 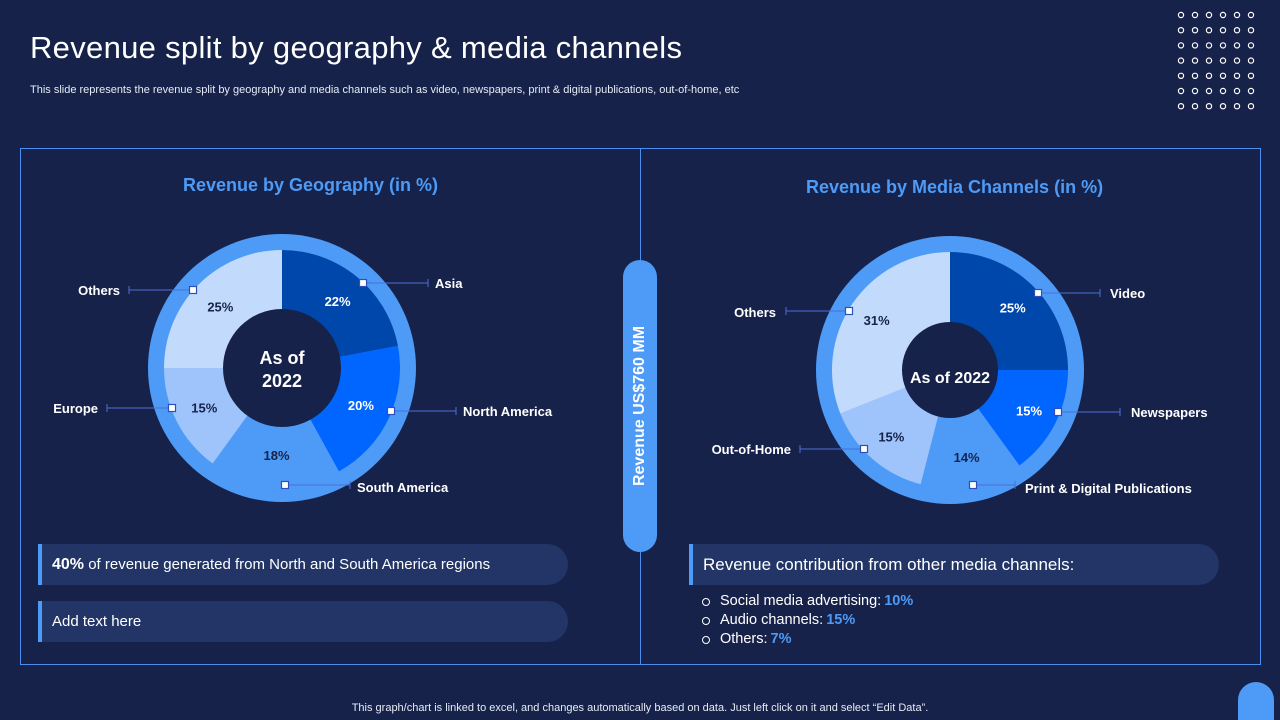 I want to click on category-label: Video, so click(x=1127, y=293).